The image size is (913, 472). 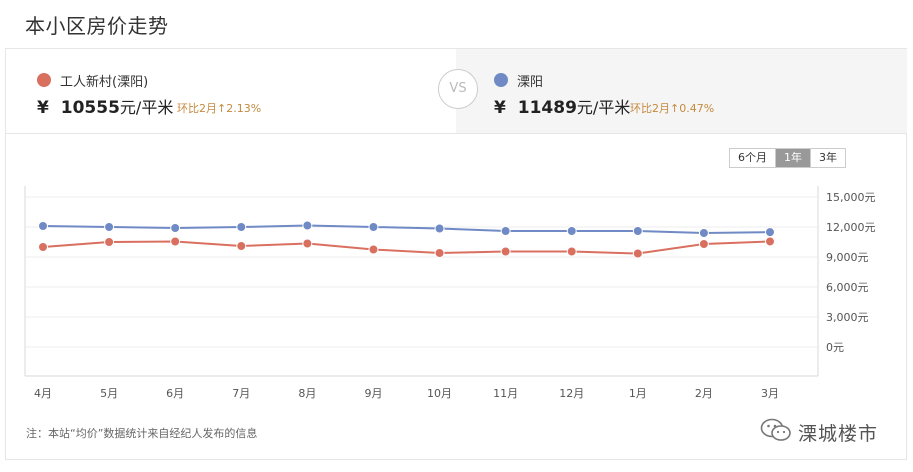 I want to click on legend-dot-right, so click(x=501, y=80).